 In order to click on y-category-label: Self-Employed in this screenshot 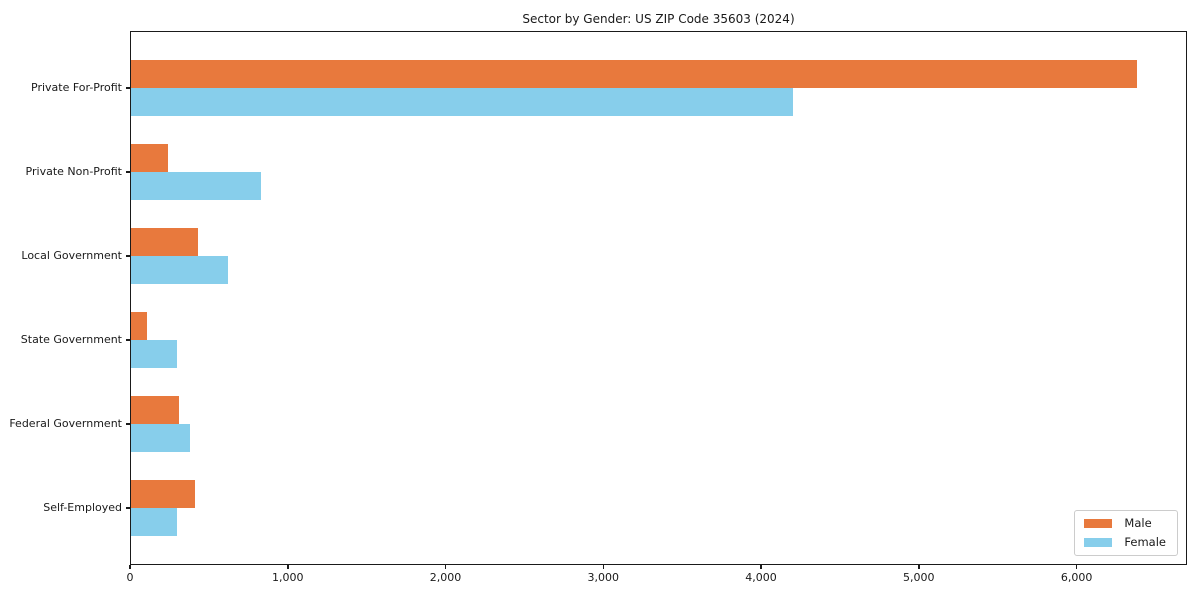, I will do `click(82, 507)`.